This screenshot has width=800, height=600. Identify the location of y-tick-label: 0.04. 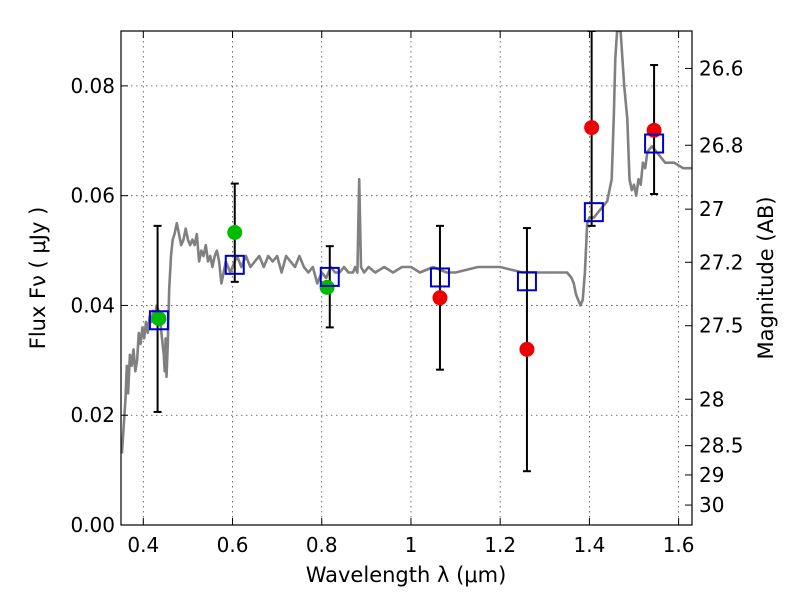
(92, 305).